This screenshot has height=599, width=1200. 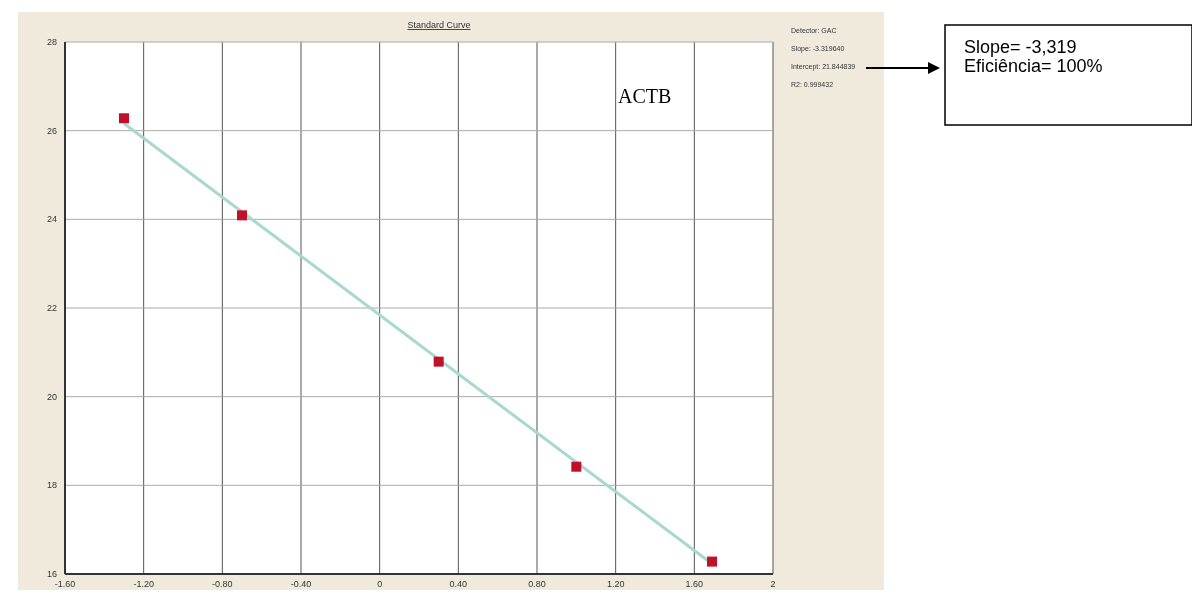 I want to click on y-tick-label: 20, so click(x=51, y=396).